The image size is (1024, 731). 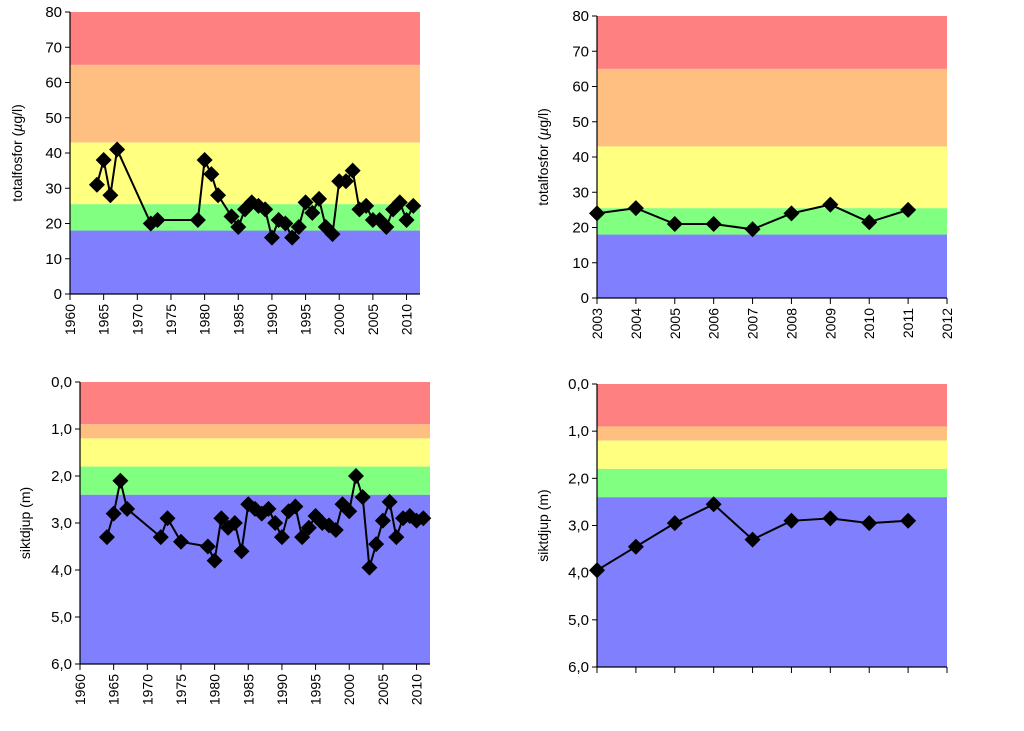 What do you see at coordinates (61, 429) in the screenshot?
I see `y-tick-label: 1,0` at bounding box center [61, 429].